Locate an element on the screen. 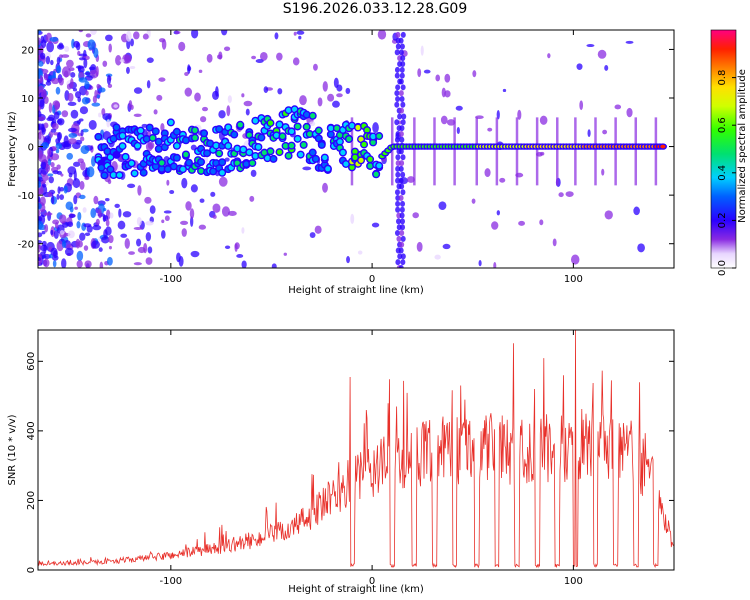 The height and width of the screenshot is (600, 750). colorbar-tick-label: 0.4 is located at coordinates (722, 173).